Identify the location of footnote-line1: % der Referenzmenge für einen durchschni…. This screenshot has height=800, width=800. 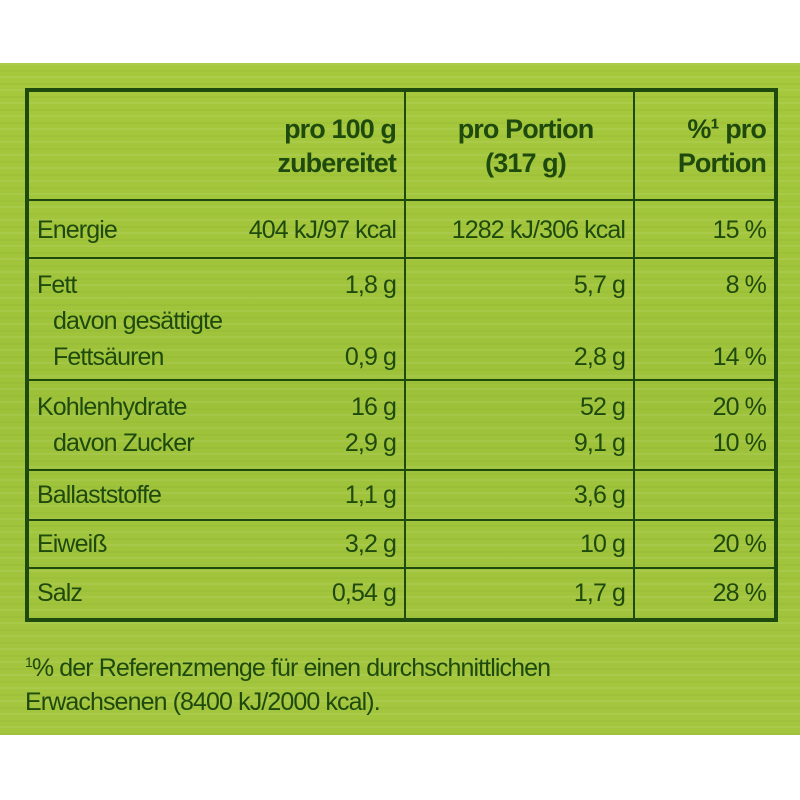
(291, 668).